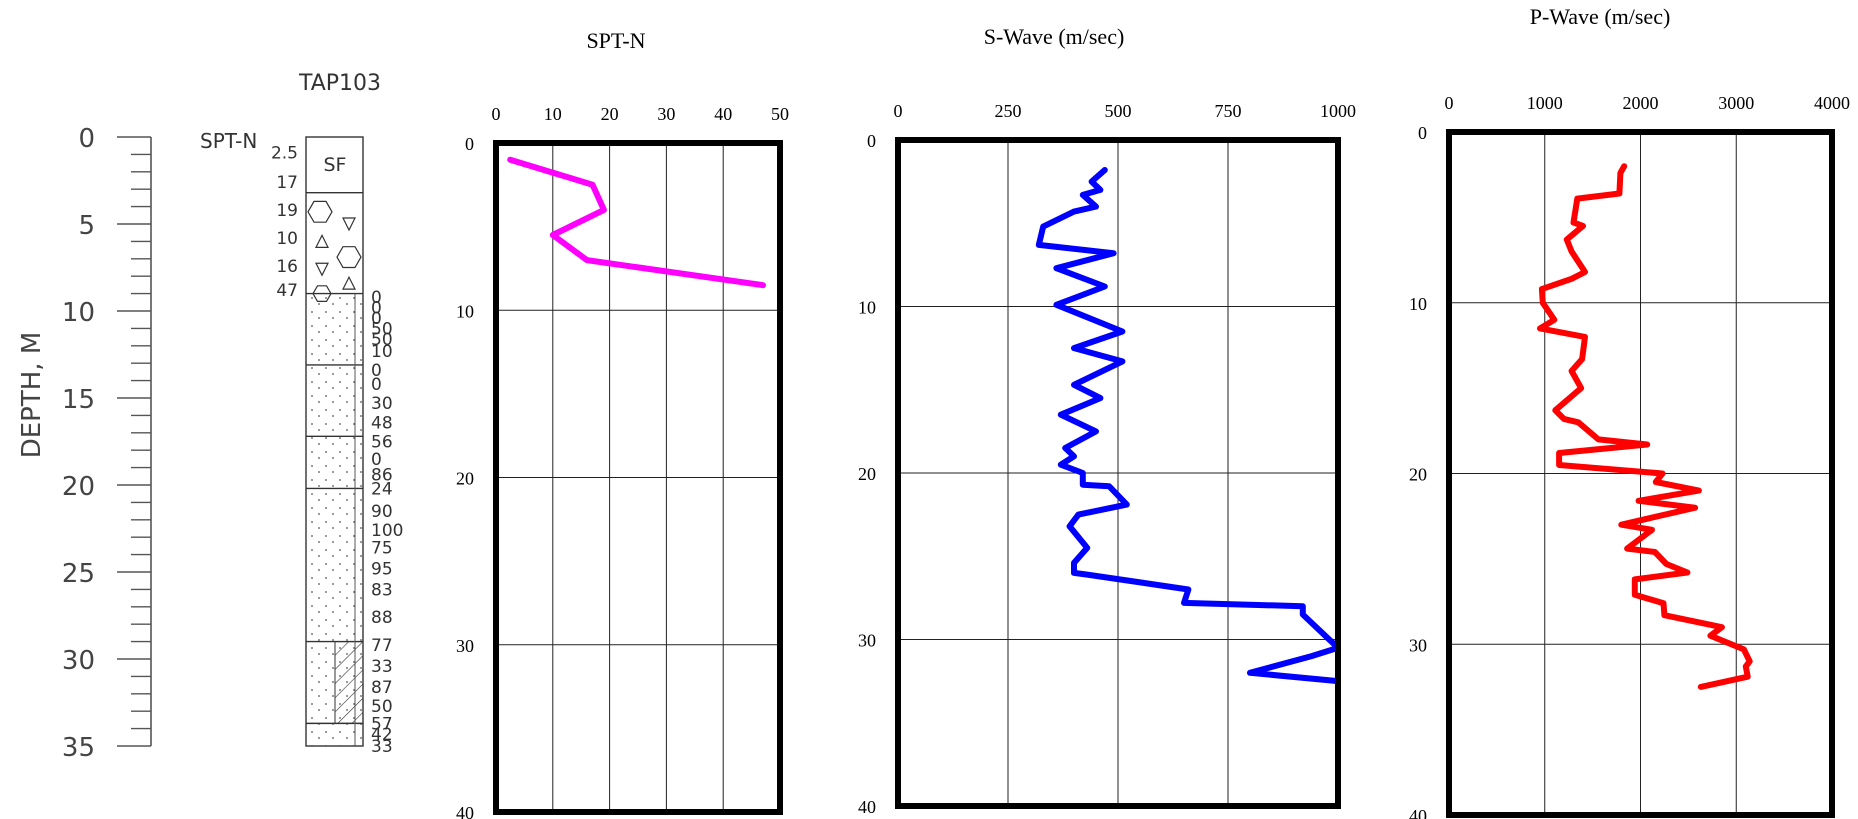  What do you see at coordinates (1054, 36) in the screenshot?
I see `s-wave-chart-title: S-Wave (m/sec)` at bounding box center [1054, 36].